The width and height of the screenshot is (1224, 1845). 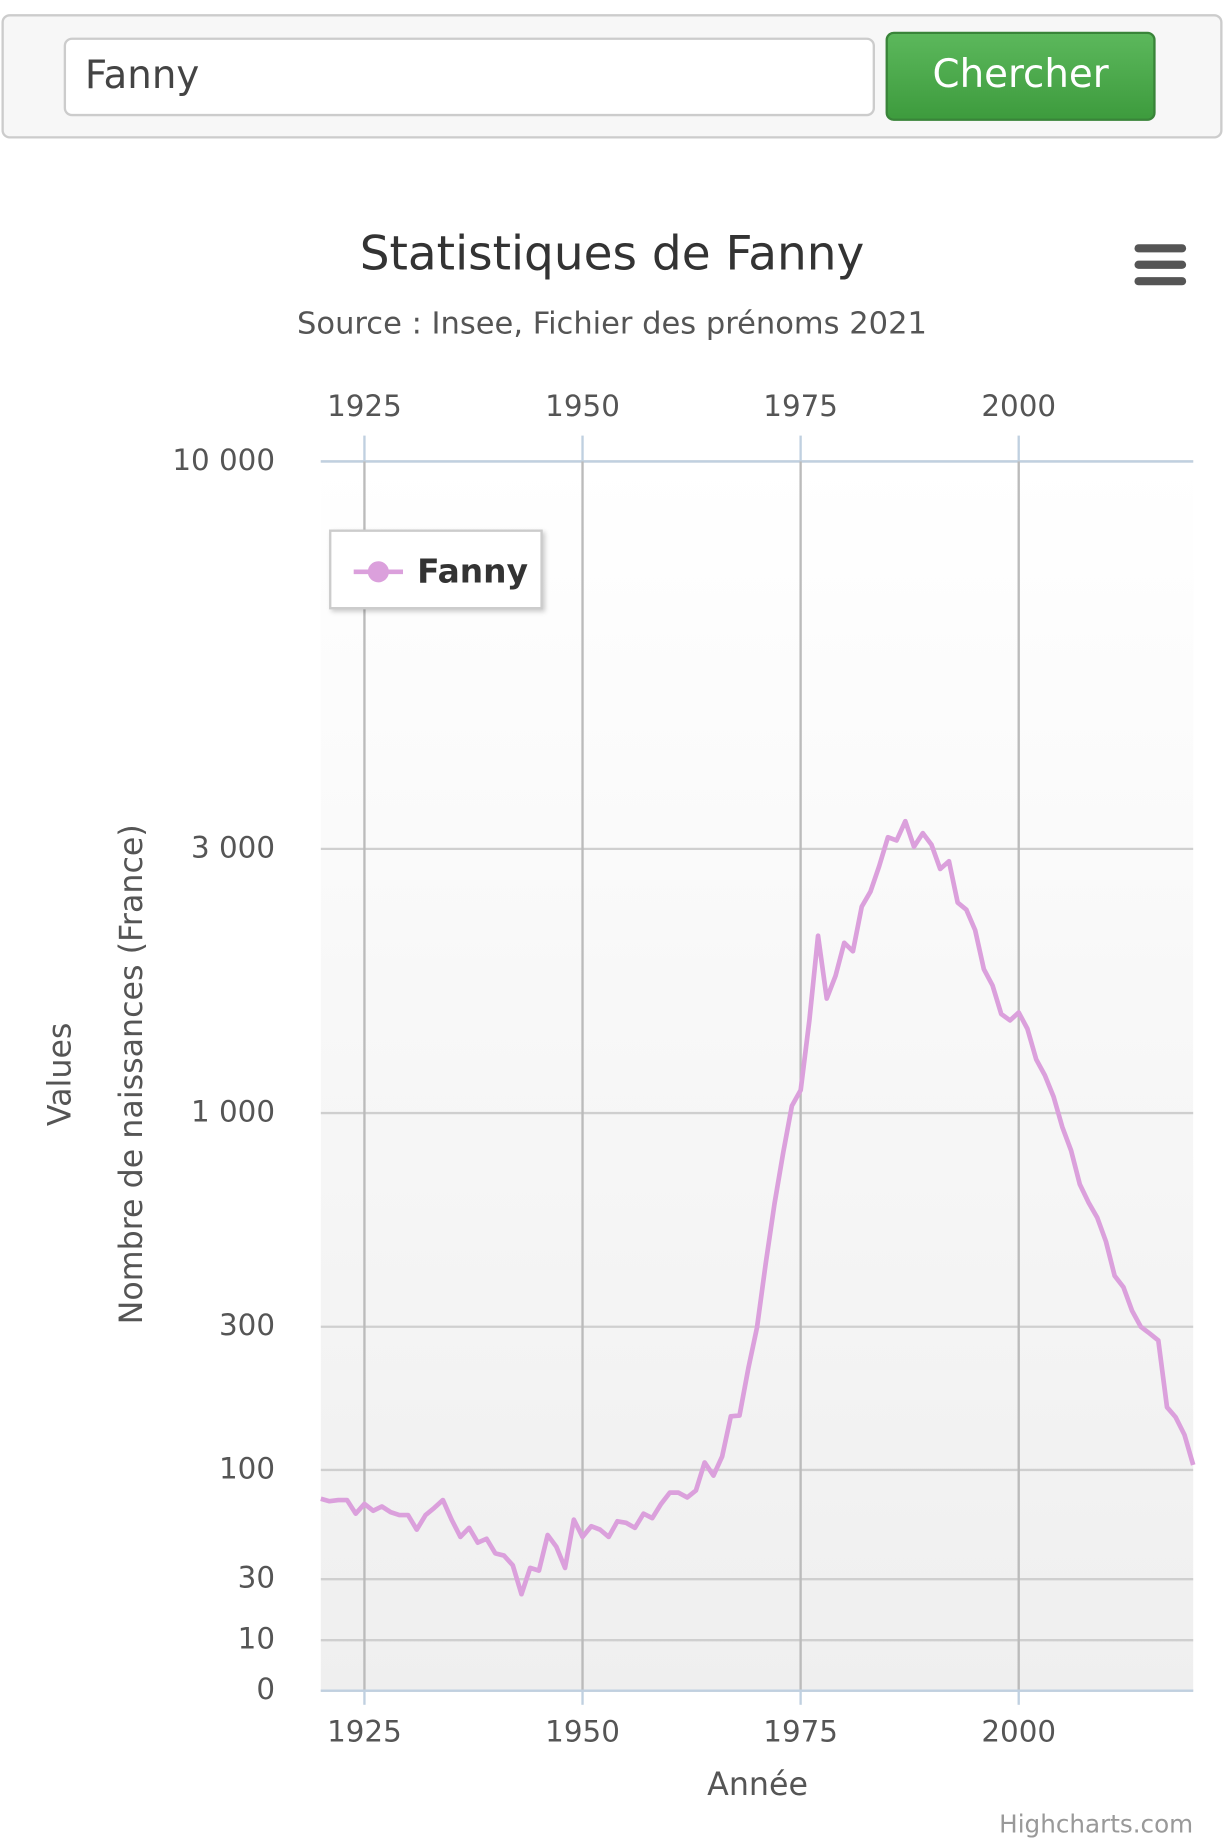 I want to click on y-tick-label: 100, so click(x=247, y=1468).